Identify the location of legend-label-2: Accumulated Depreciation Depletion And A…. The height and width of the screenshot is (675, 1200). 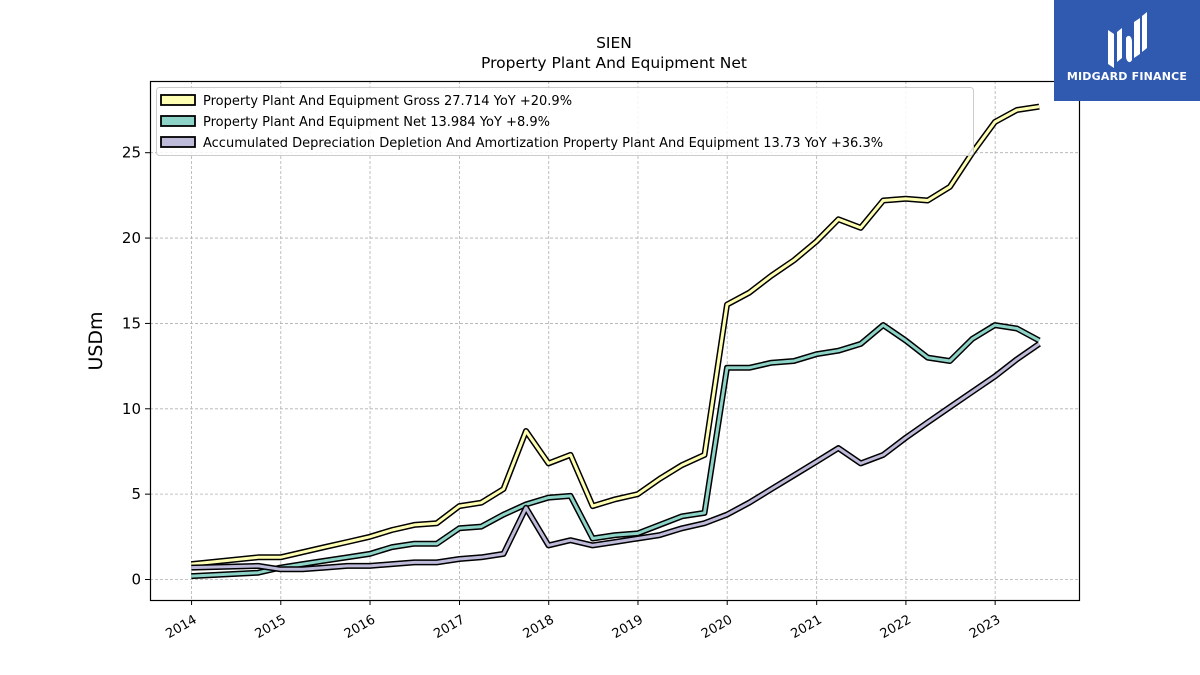
(543, 143).